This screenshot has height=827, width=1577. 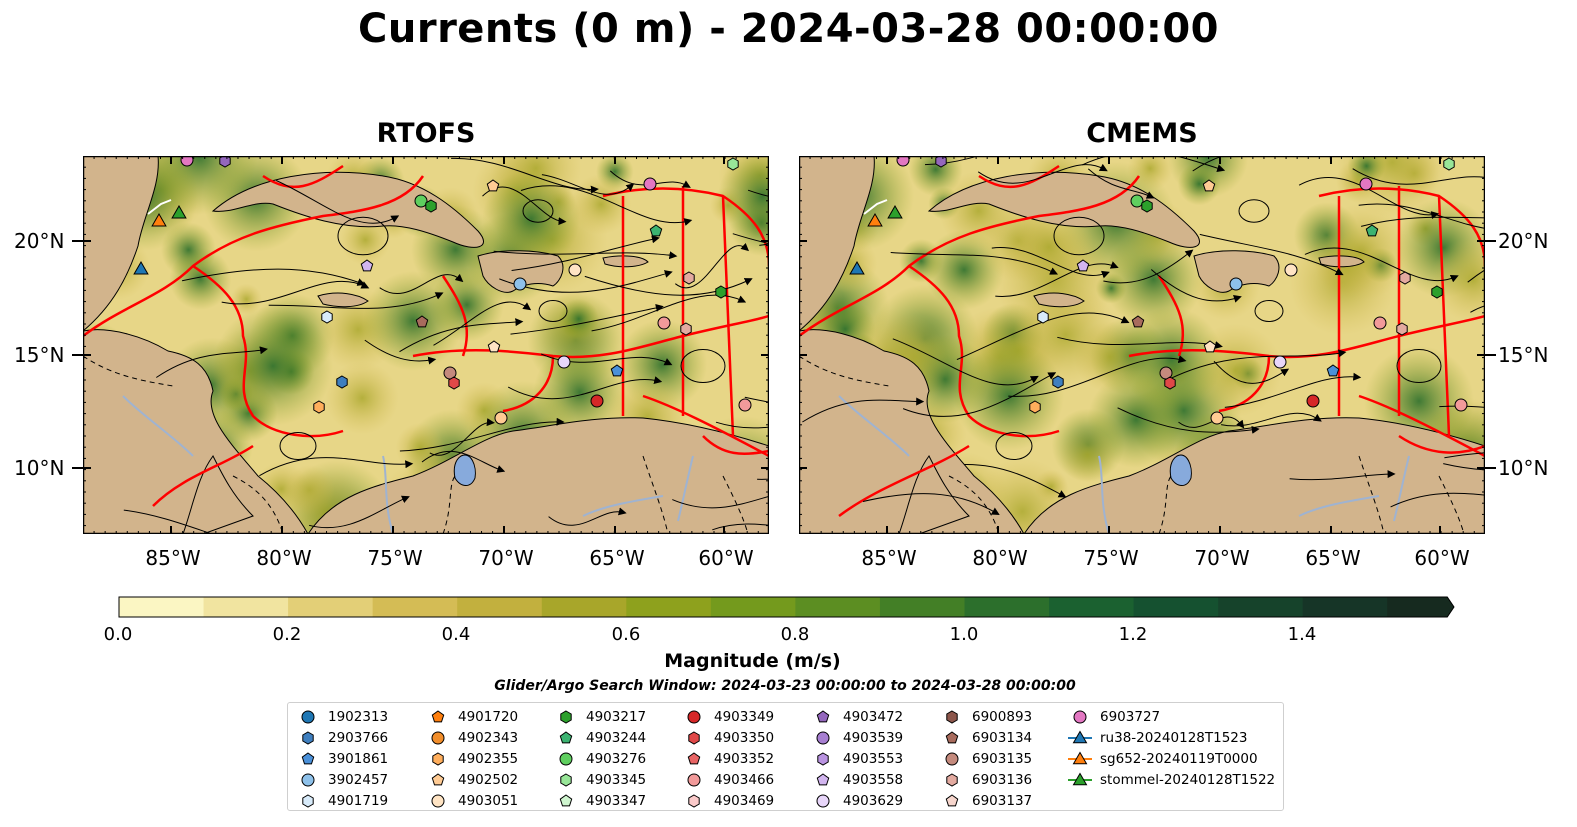 I want to click on lat-label-10n-right: 10°N, so click(x=1523, y=468).